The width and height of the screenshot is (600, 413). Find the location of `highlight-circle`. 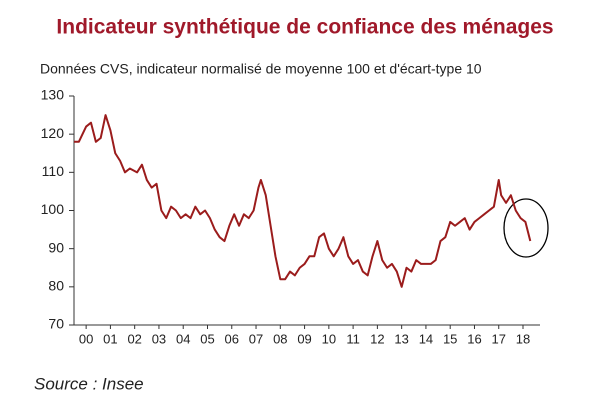

highlight-circle is located at coordinates (526, 228).